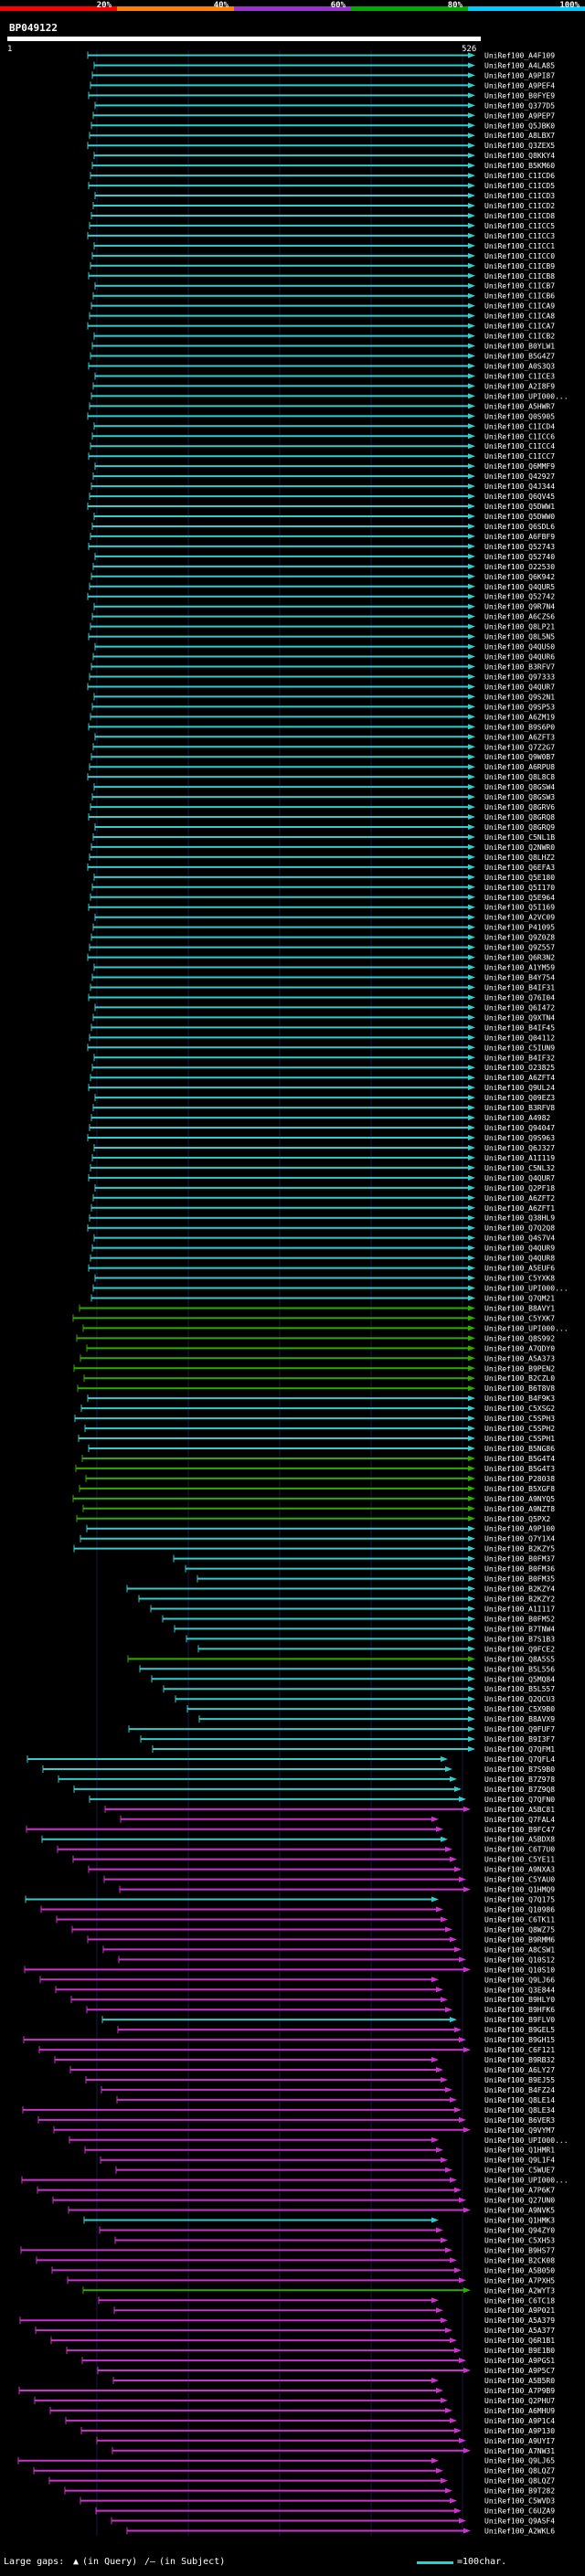  What do you see at coordinates (323, 306) in the screenshot?
I see `hit-row: UniRef100_C1ICA9` at bounding box center [323, 306].